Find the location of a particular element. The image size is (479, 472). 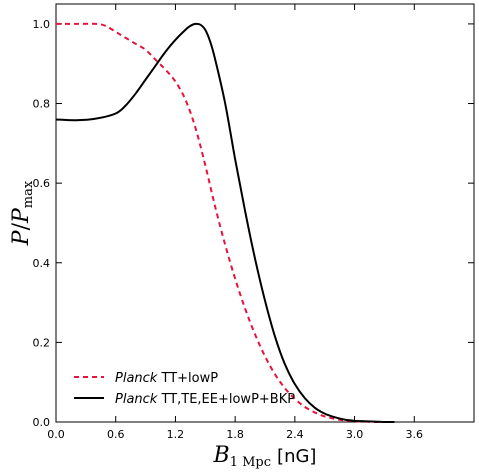

x-tick-label: 1.8 is located at coordinates (235, 434).